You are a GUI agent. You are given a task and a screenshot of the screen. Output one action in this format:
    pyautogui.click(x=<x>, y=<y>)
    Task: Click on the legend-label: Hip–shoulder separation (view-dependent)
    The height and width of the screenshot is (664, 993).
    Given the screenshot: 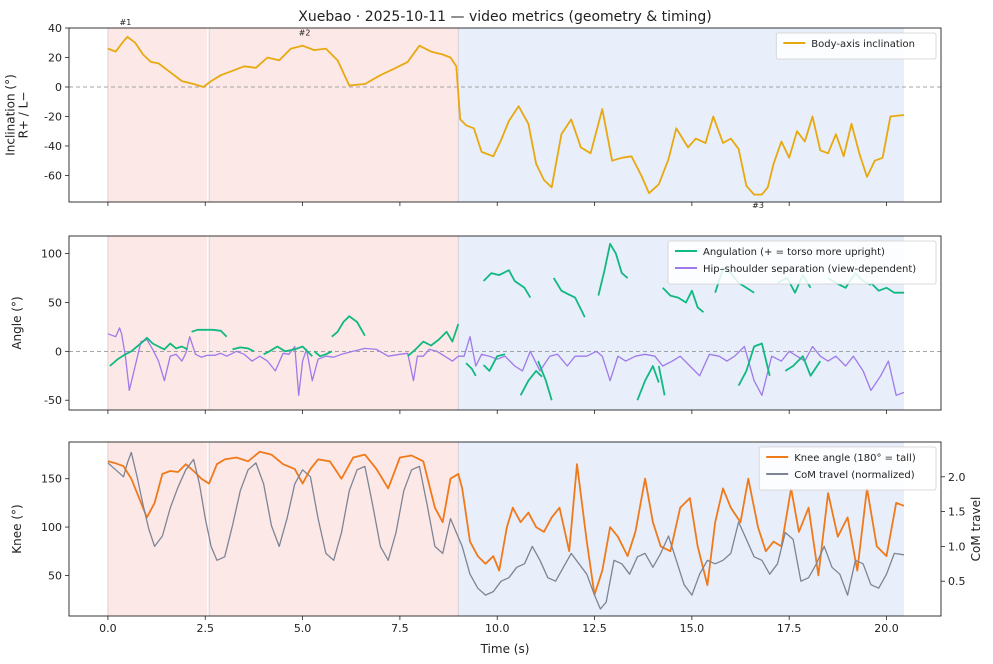 What is the action you would take?
    pyautogui.click(x=809, y=269)
    